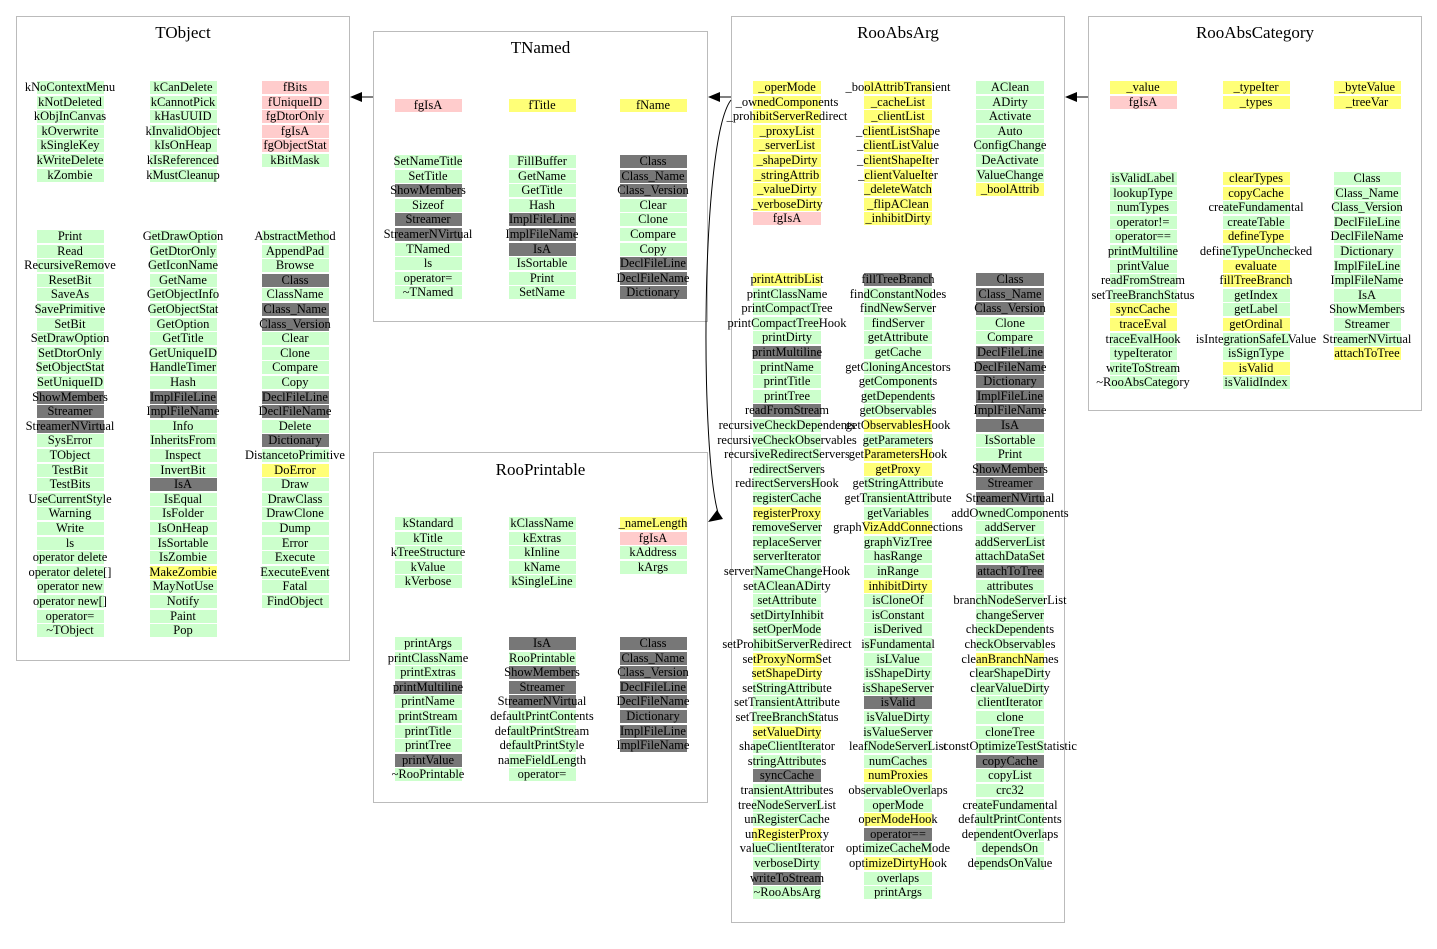 The height and width of the screenshot is (949, 1437). Describe the element at coordinates (898, 512) in the screenshot. I see `member-label: getVariables` at that location.